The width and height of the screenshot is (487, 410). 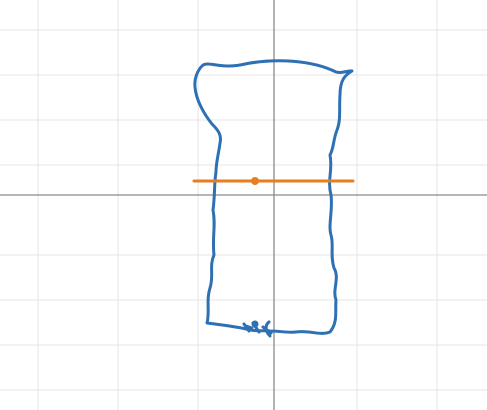 I want to click on outline-end-dot, so click(x=255, y=324).